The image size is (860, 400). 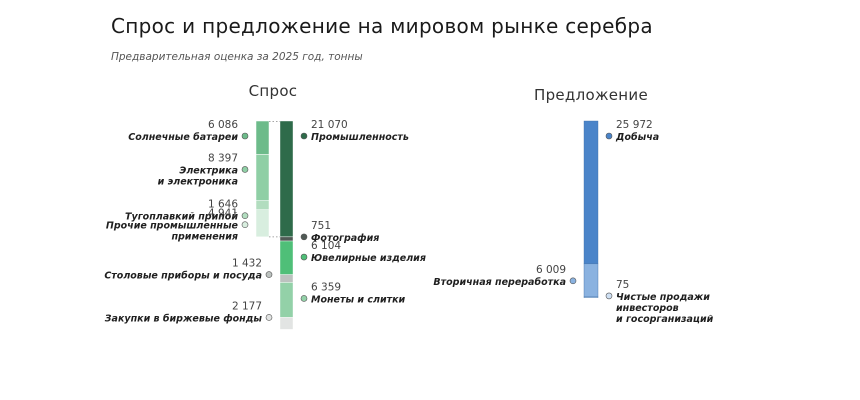 What do you see at coordinates (245, 225) in the screenshot?
I see `legend-dot-прочие-промышленные-применения` at bounding box center [245, 225].